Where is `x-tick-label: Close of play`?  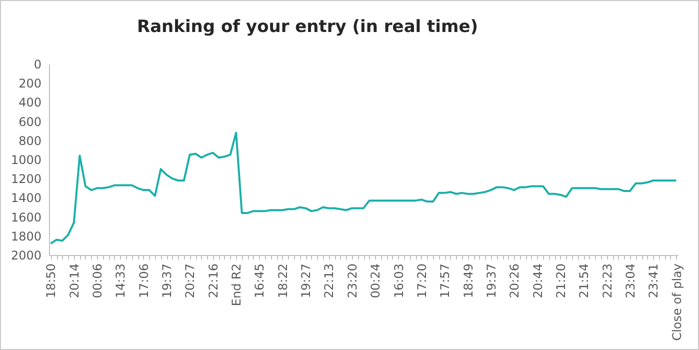
x-tick-label: Close of play is located at coordinates (677, 302).